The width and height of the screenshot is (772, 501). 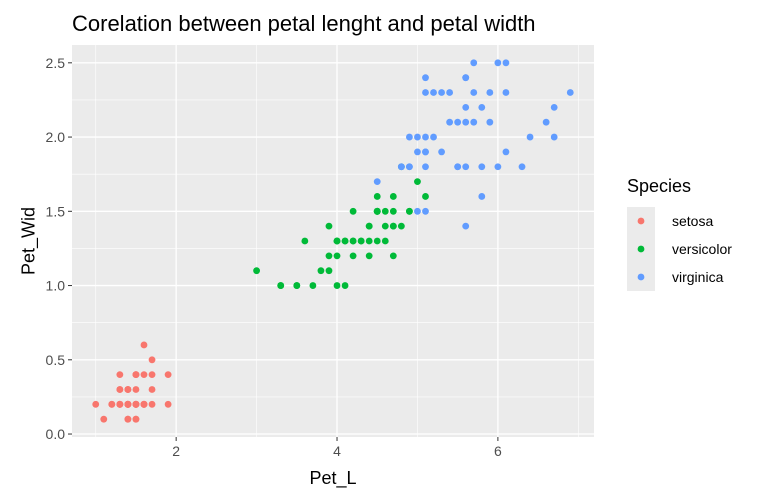 What do you see at coordinates (659, 186) in the screenshot?
I see `legend-title: Species` at bounding box center [659, 186].